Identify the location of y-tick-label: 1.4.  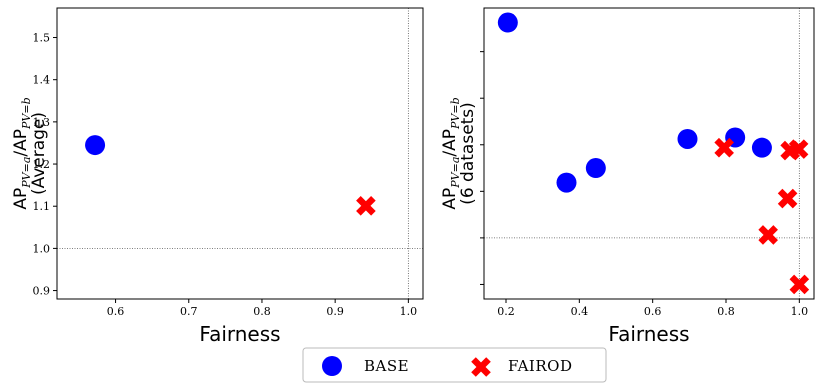
(42, 80).